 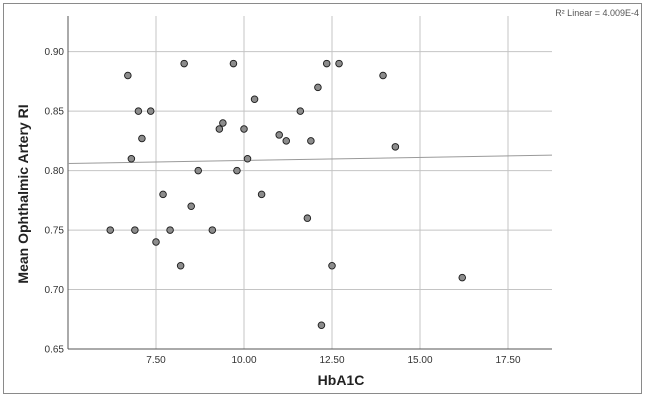 I want to click on x-tick-labels: 7.50 10.00 12.50 15.00 17.50, so click(x=333, y=360).